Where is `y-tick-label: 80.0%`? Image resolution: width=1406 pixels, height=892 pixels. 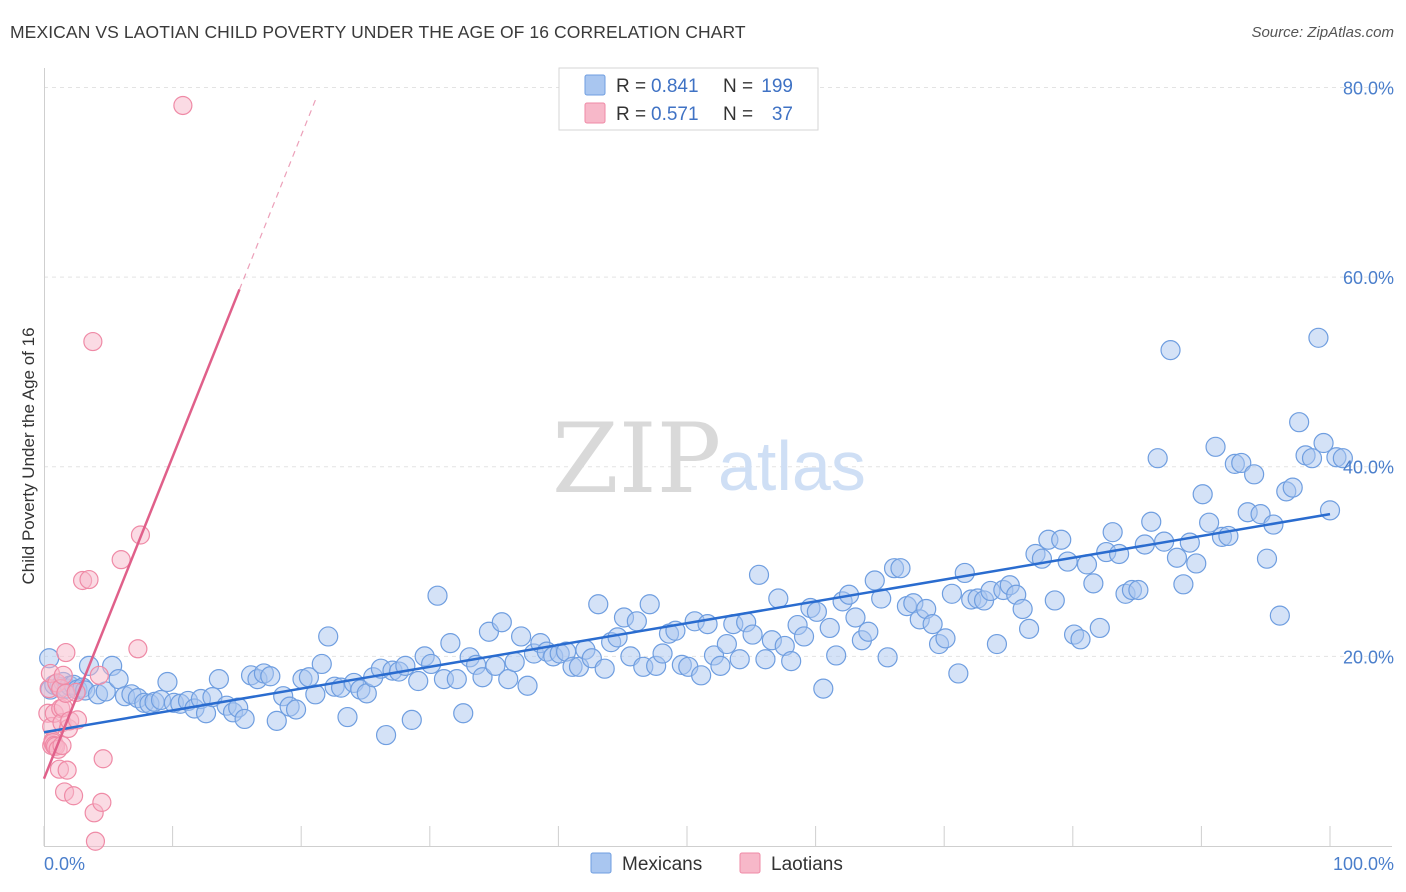
y-tick-label: 80.0% is located at coordinates (1368, 88).